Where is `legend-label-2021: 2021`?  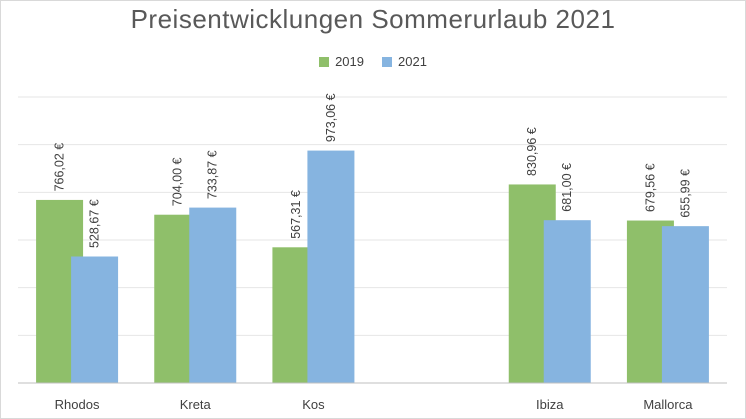
legend-label-2021: 2021 is located at coordinates (412, 61).